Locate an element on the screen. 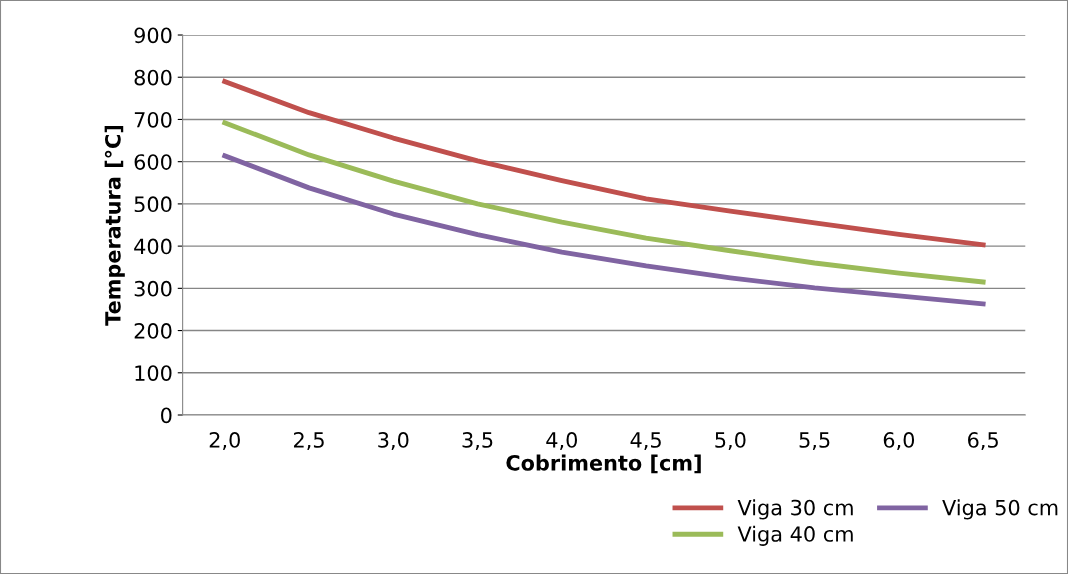 Image resolution: width=1068 pixels, height=574 pixels. y-tick-label: 600 is located at coordinates (153, 162).